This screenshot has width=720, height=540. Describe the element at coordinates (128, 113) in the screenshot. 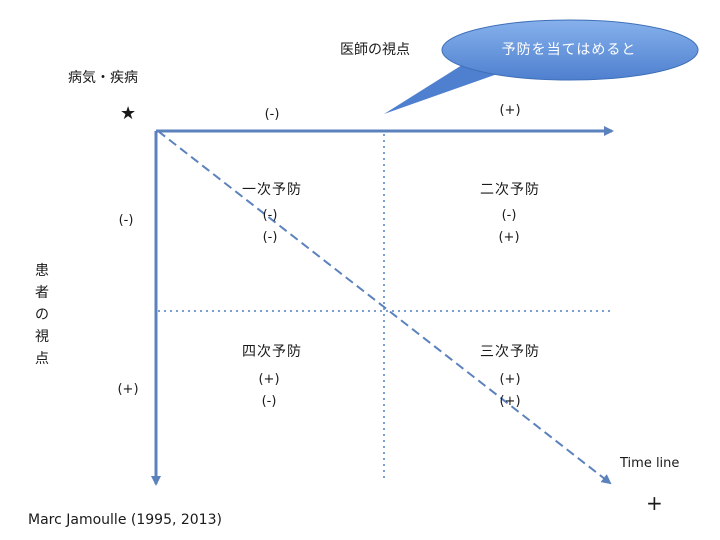

I see `star-icon: ★` at that location.